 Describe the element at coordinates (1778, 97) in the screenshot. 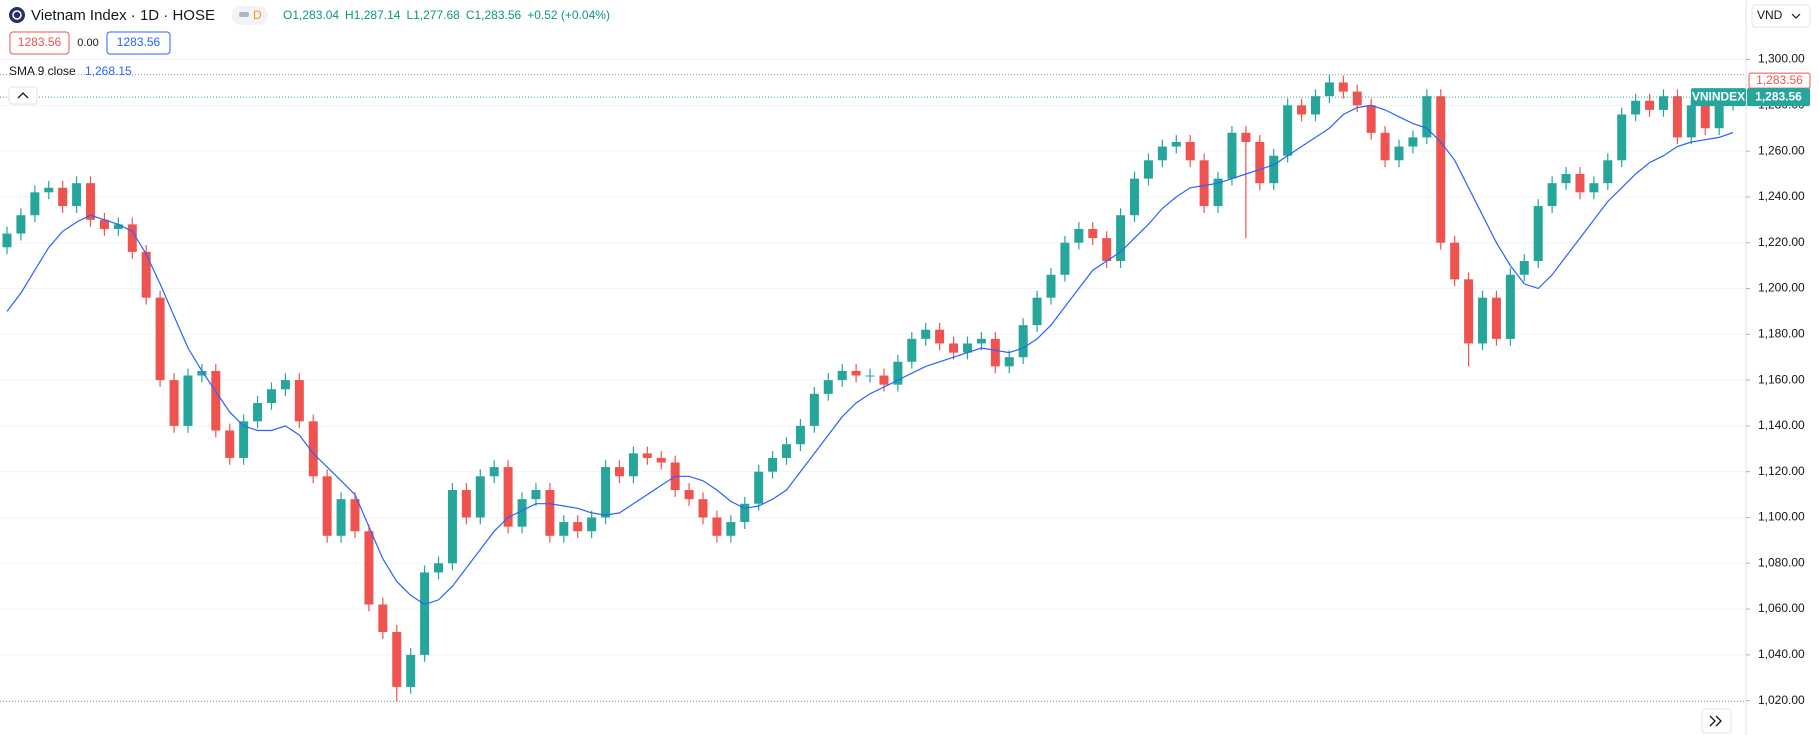

I see `price-tag-green-bg` at that location.